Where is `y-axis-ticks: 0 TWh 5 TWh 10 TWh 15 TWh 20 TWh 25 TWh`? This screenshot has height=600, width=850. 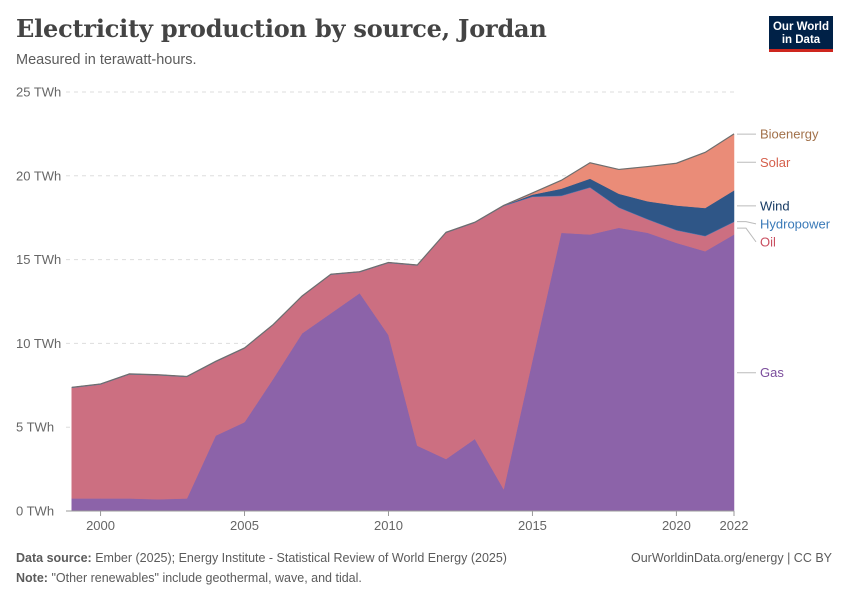
y-axis-ticks: 0 TWh 5 TWh 10 TWh 15 TWh 20 TWh 25 TWh is located at coordinates (38, 302).